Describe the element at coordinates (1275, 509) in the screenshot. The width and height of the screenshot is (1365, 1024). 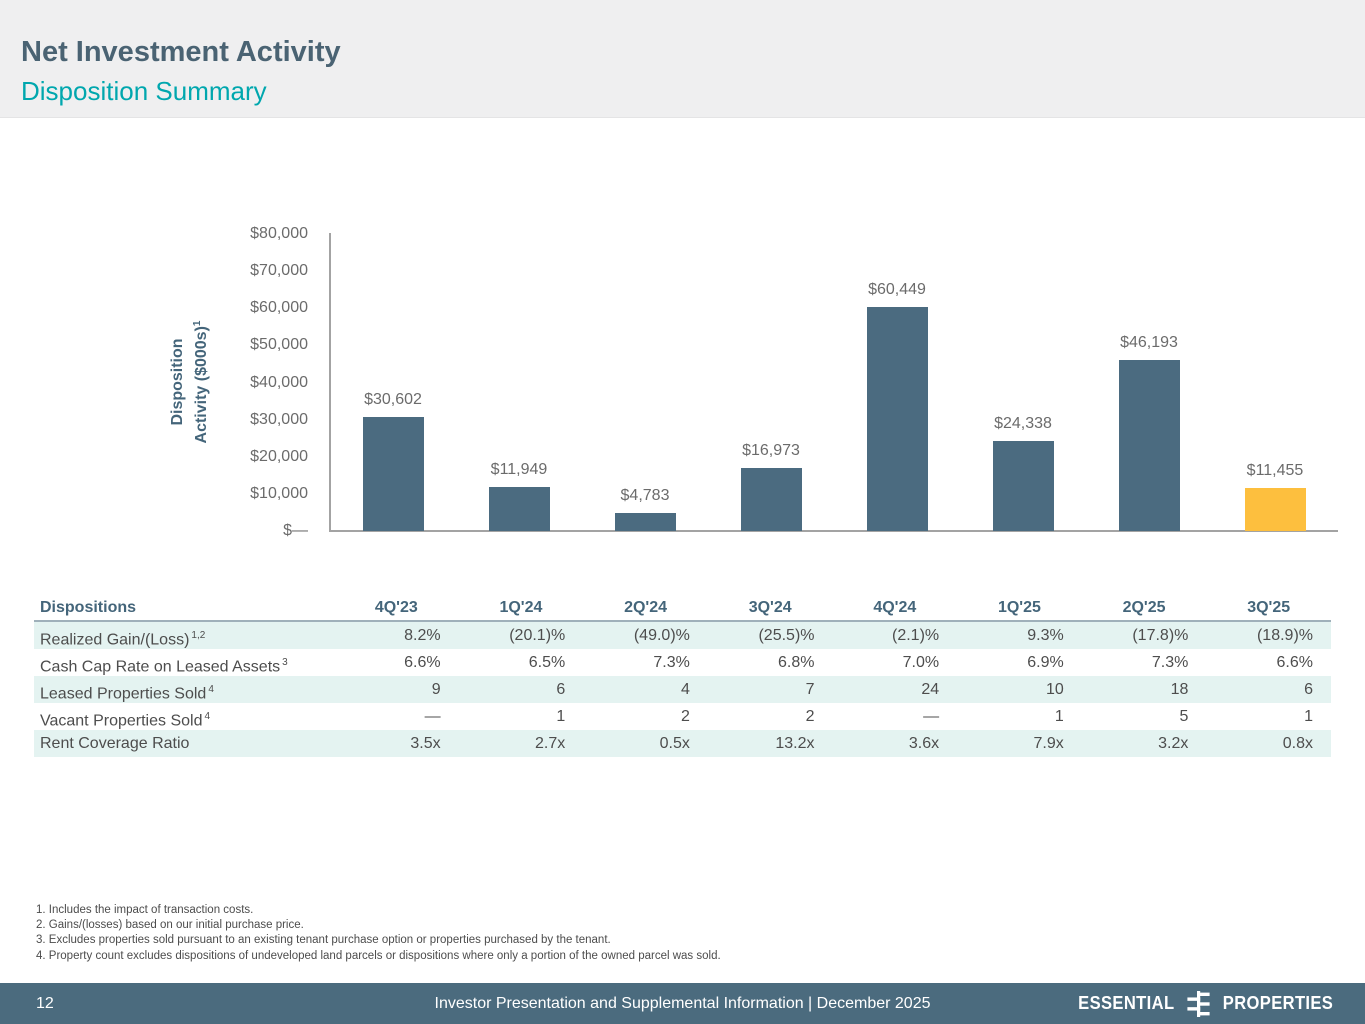
I see `bar-3q25` at that location.